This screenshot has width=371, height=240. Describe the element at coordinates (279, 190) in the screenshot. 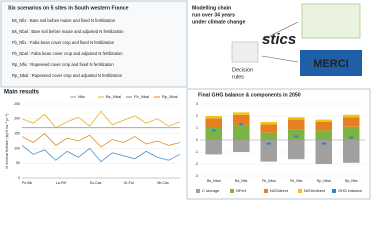

I see `legend-label: N2Odirect` at that location.